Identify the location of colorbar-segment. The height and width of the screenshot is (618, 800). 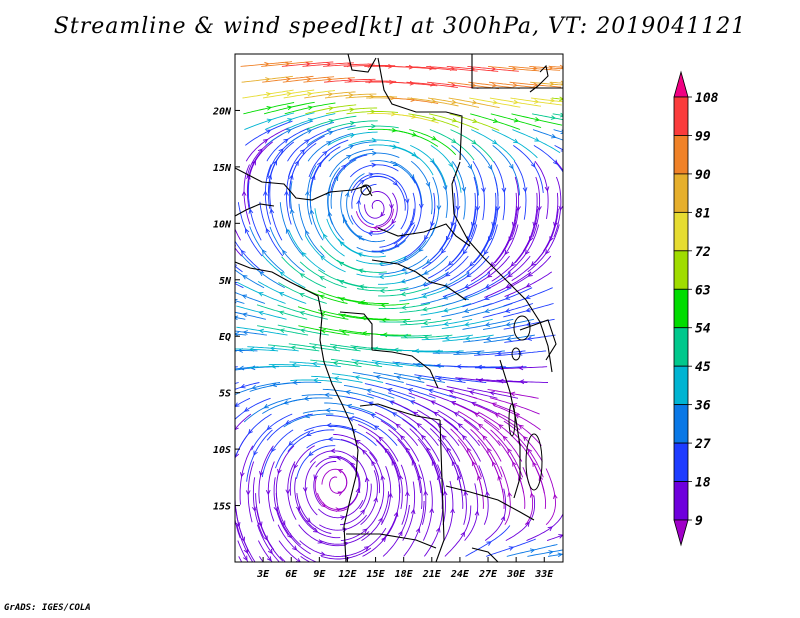
(681, 347).